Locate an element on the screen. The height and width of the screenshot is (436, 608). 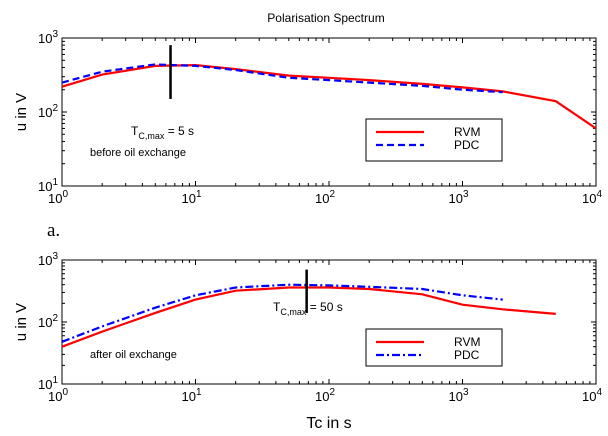
figure-title: Polarisation Spectrum is located at coordinates (325, 18).